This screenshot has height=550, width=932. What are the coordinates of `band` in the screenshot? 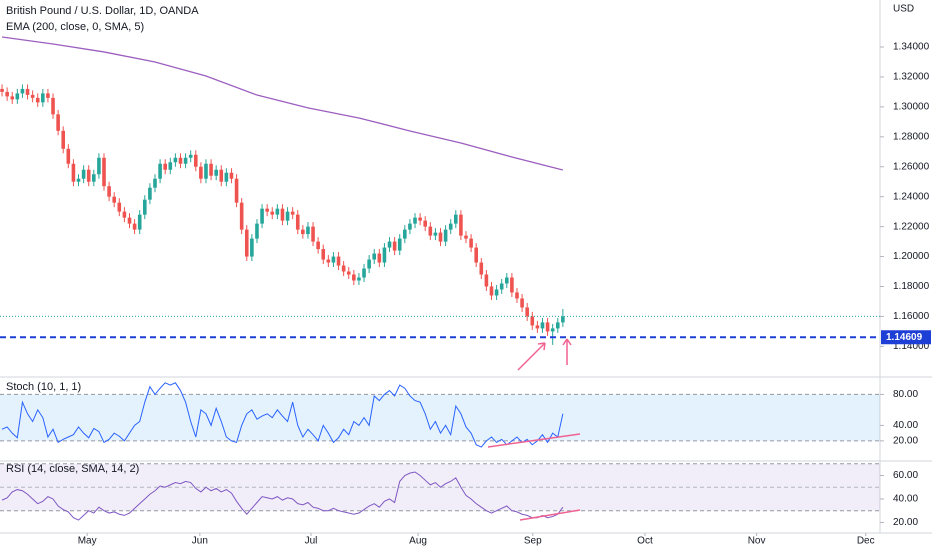 It's located at (440, 417).